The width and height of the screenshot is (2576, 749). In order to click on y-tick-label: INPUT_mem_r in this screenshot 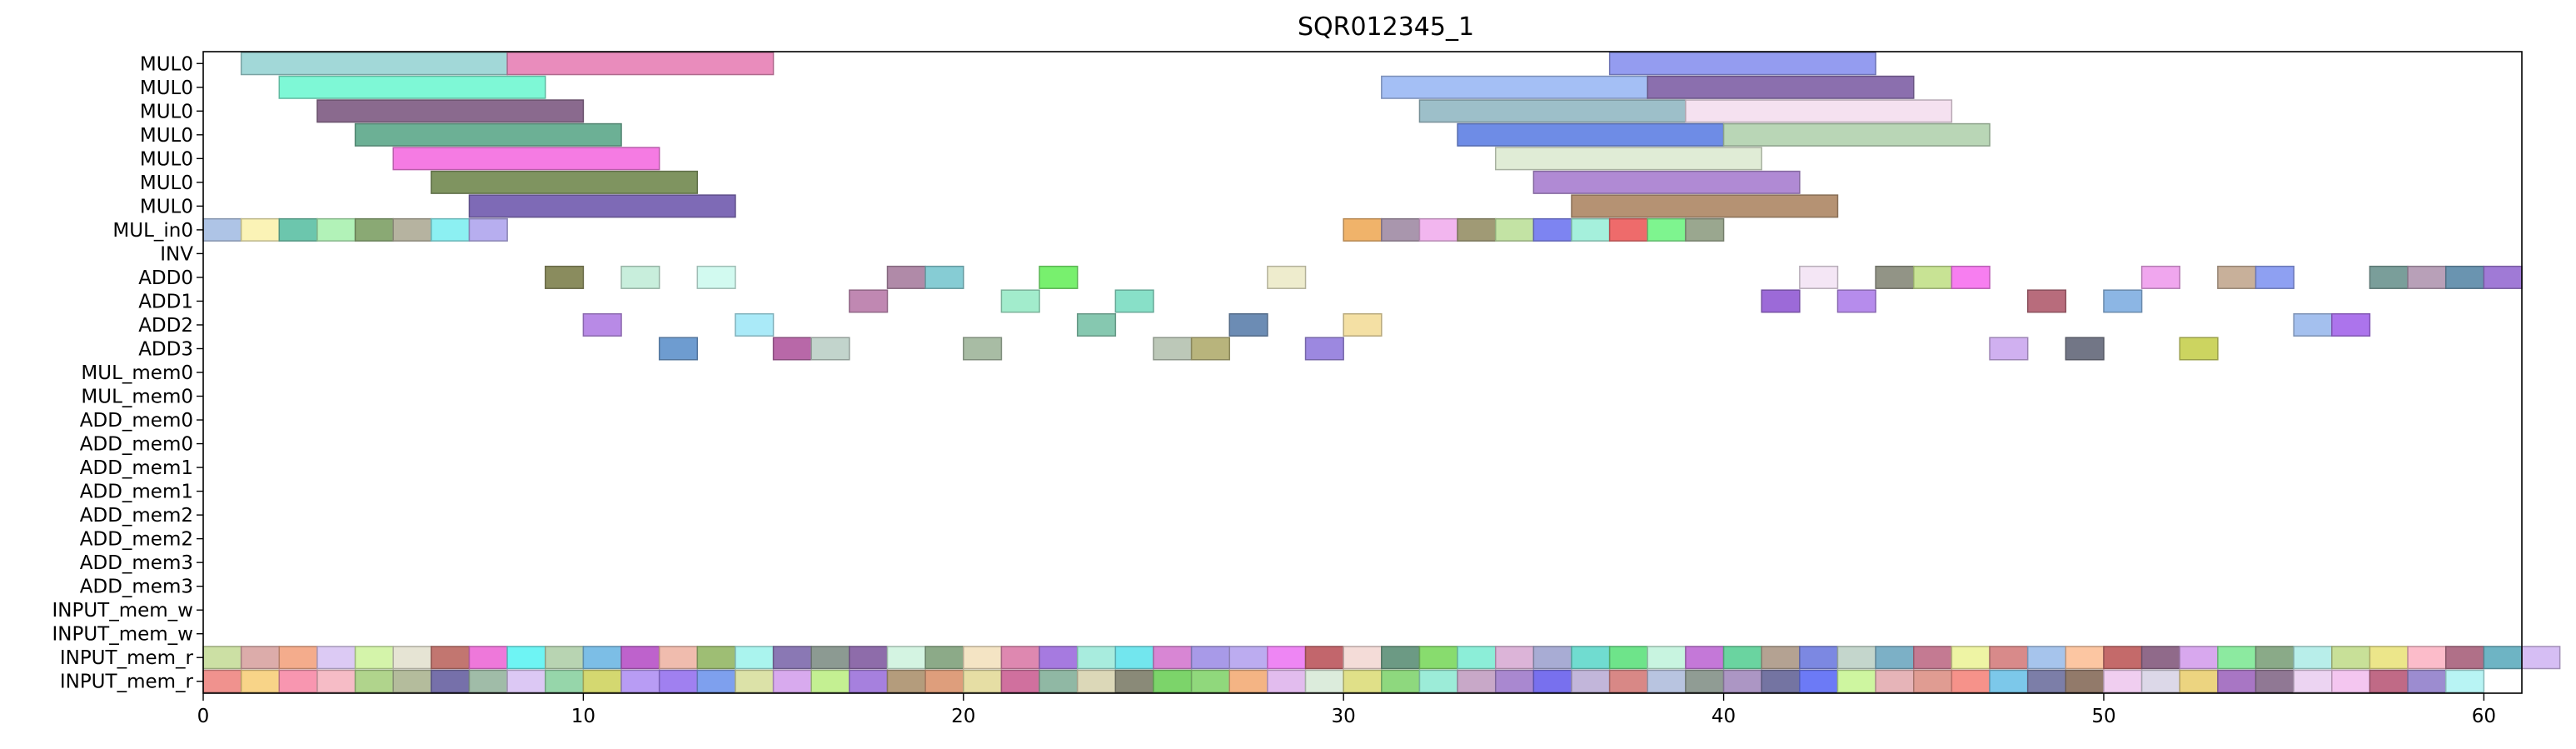, I will do `click(127, 682)`.